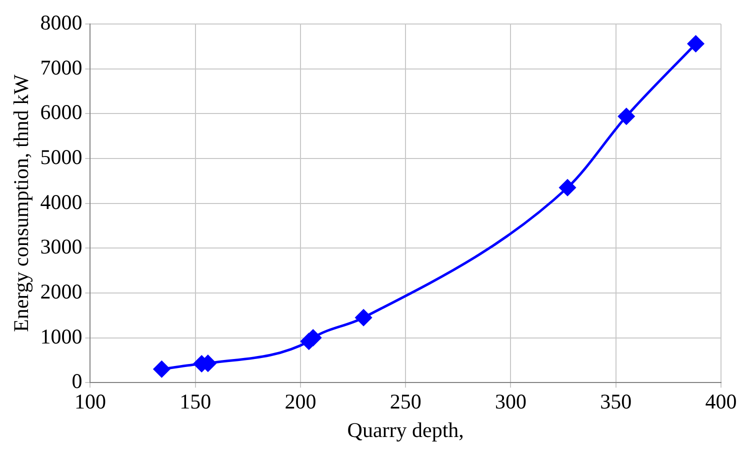 This screenshot has height=452, width=749. What do you see at coordinates (61, 112) in the screenshot?
I see `y-tick-label: 6000` at bounding box center [61, 112].